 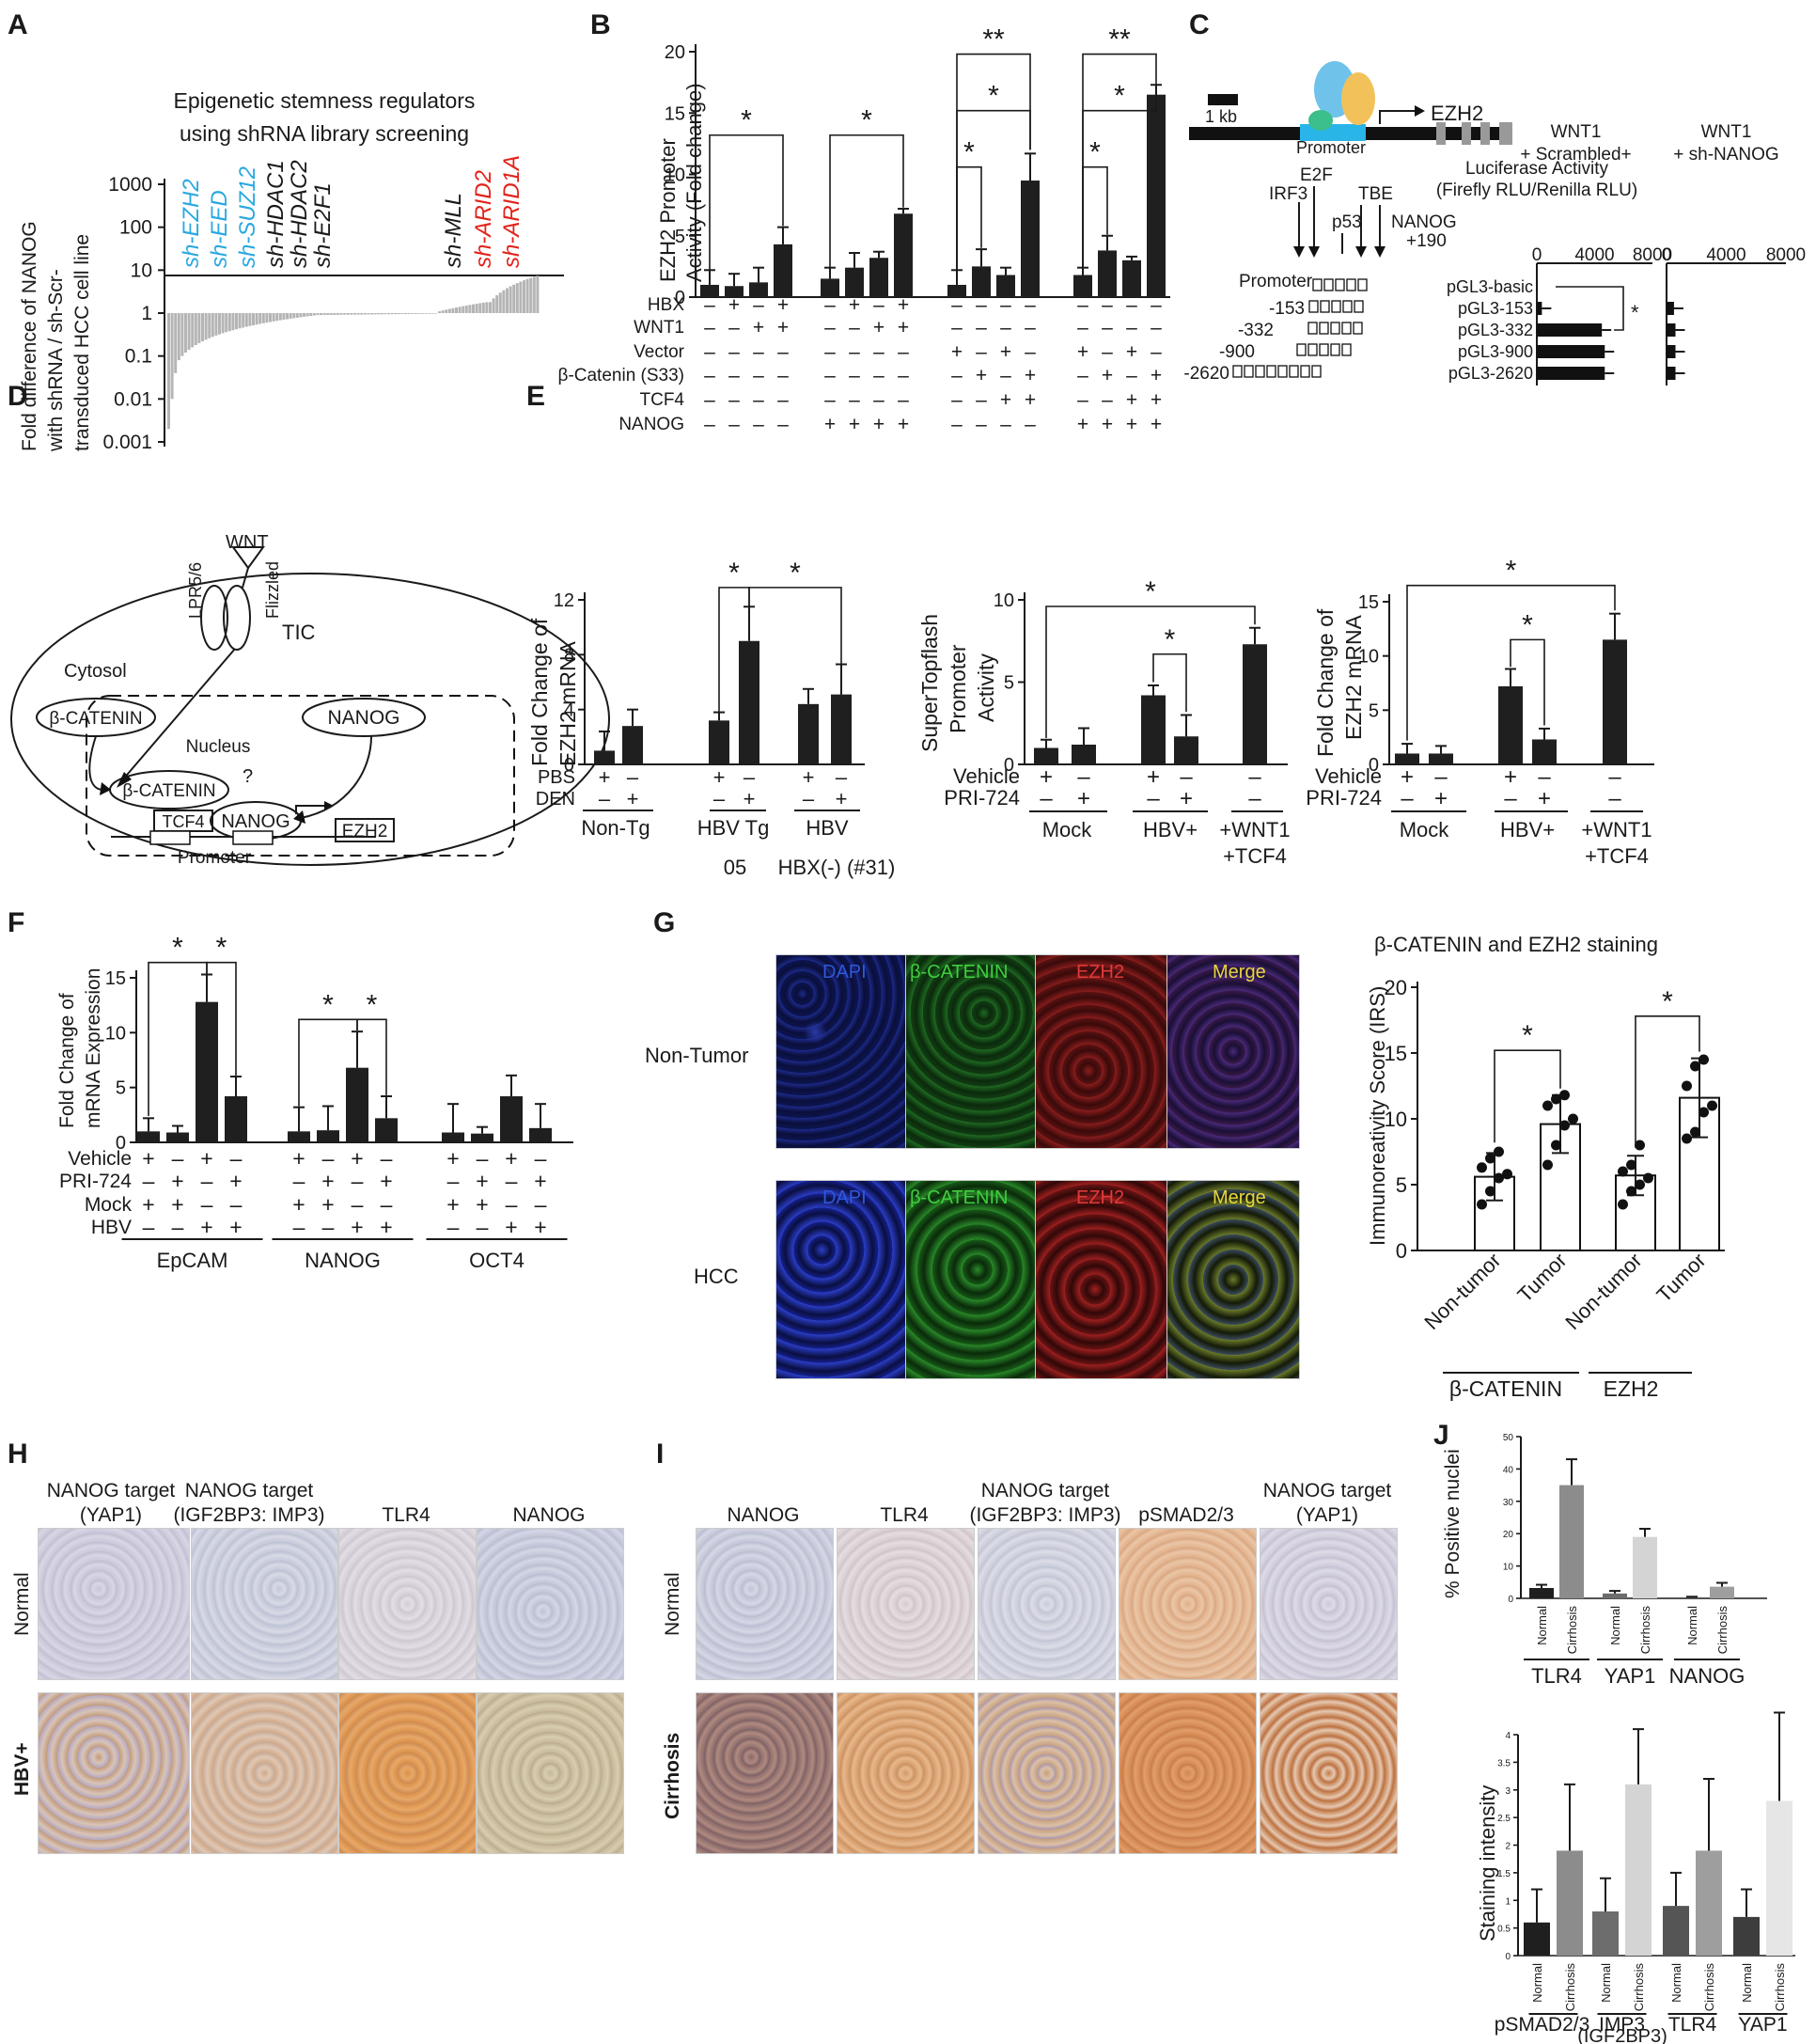 I want to click on j1-category: Normal, so click(x=1692, y=1625).